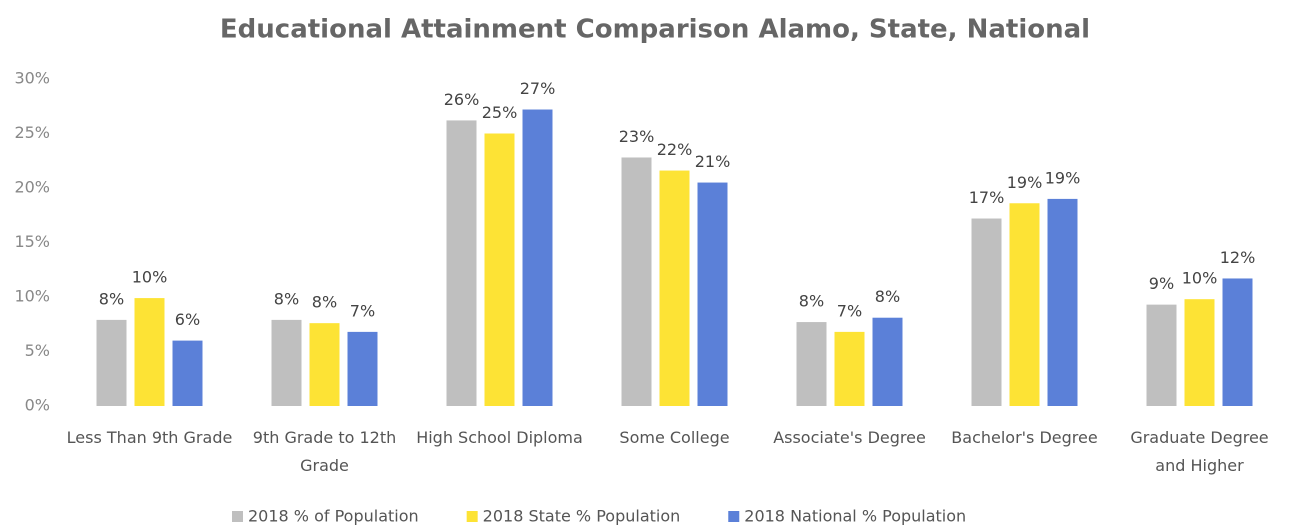  Describe the element at coordinates (32, 241) in the screenshot. I see `y-tick-label: 15%` at that location.